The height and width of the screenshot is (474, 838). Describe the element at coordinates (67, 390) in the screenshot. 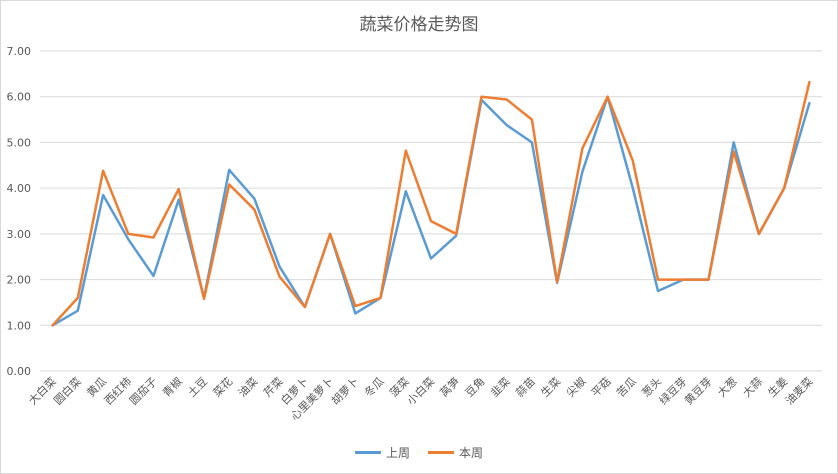

I see `x-tick-label: 圆白菜` at that location.